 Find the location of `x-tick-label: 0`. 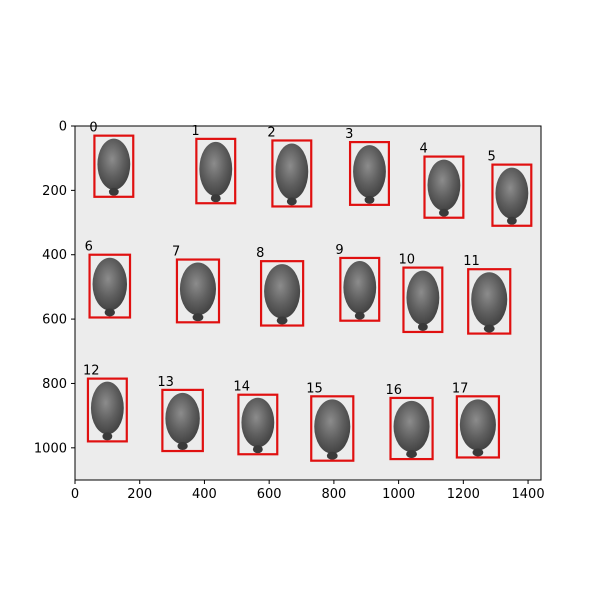

x-tick-label: 0 is located at coordinates (75, 494).